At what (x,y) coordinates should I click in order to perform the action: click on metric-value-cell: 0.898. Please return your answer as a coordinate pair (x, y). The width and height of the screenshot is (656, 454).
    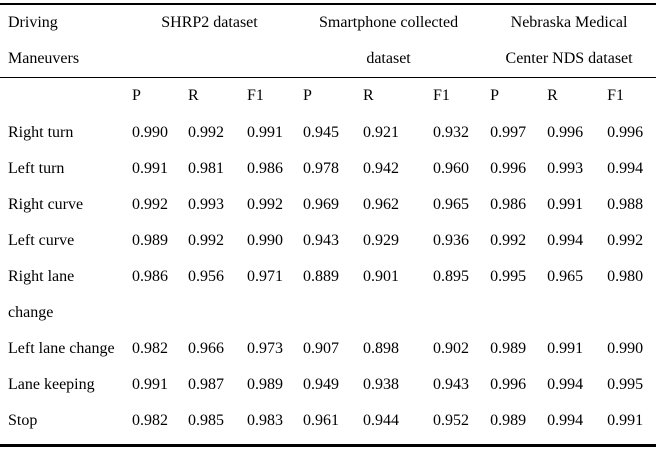
    Looking at the image, I should click on (381, 348).